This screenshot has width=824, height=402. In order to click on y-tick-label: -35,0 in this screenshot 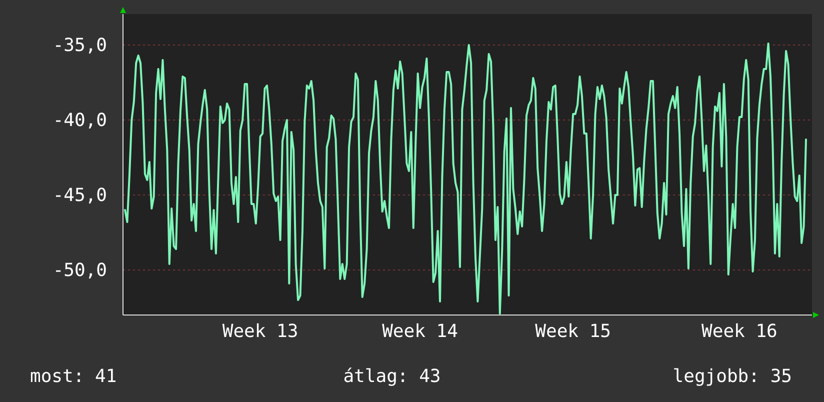, I will do `click(79, 45)`.